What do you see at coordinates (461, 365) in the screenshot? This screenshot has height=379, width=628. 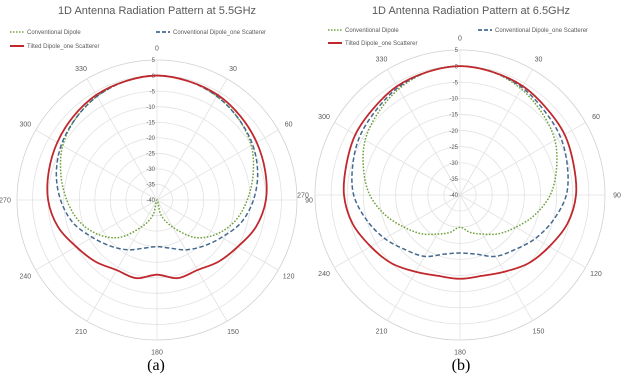 I see `caption-b: (b)` at bounding box center [461, 365].